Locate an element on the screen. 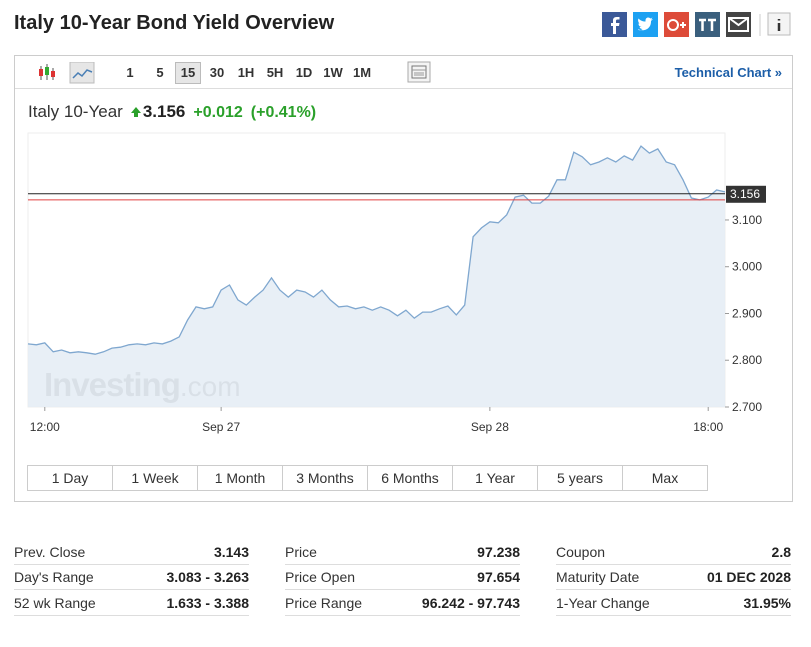 This screenshot has width=811, height=647. stat-value: 96.242 - 97.743 is located at coordinates (470, 602).